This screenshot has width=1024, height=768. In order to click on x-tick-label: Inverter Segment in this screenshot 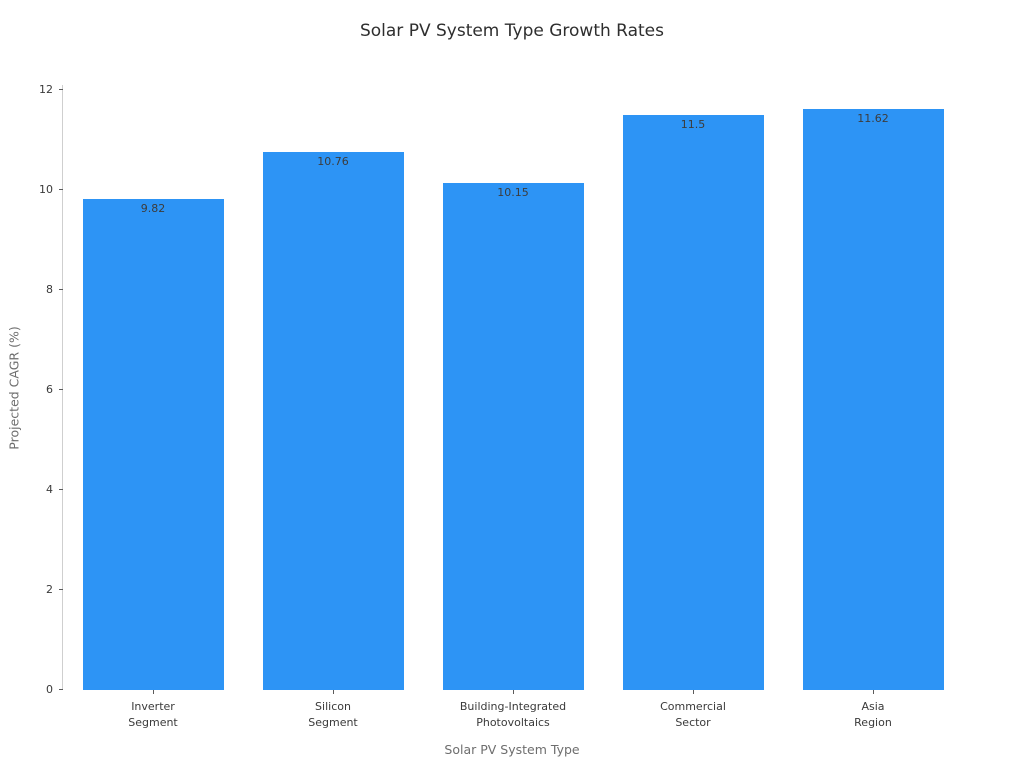, I will do `click(153, 714)`.